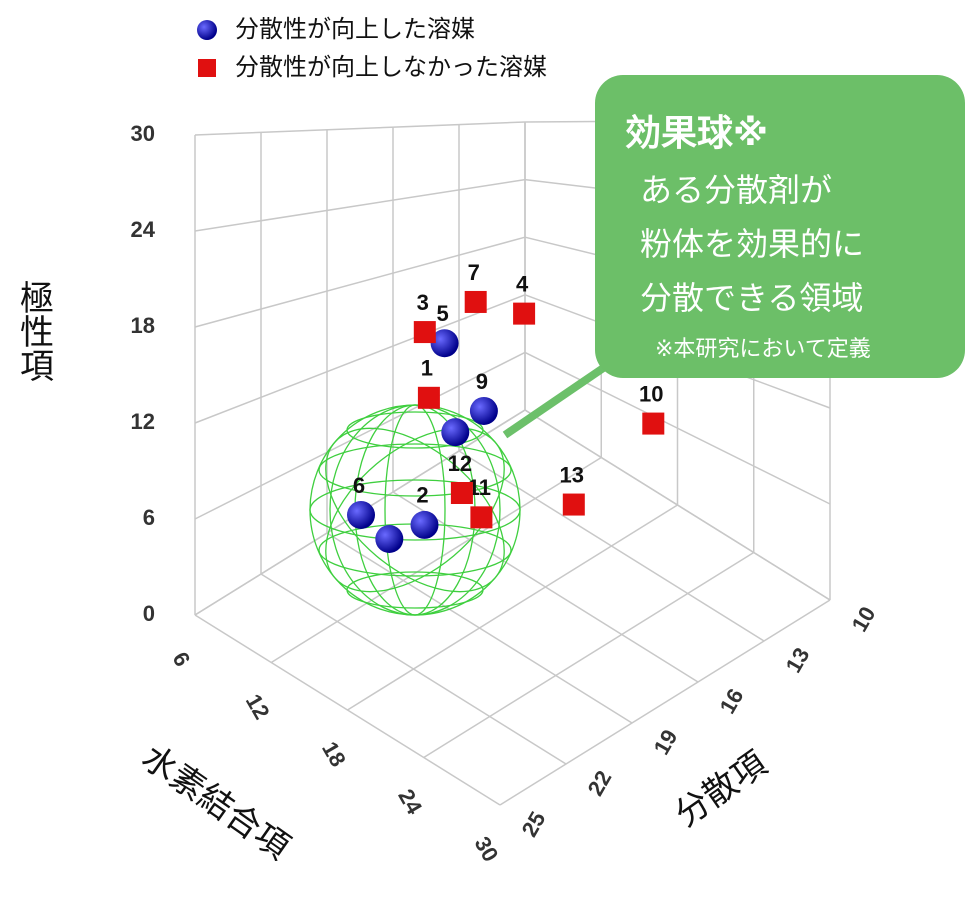 Image resolution: width=979 pixels, height=918 pixels. What do you see at coordinates (215, 802) in the screenshot?
I see `x-axis-title: 水素結合項` at bounding box center [215, 802].